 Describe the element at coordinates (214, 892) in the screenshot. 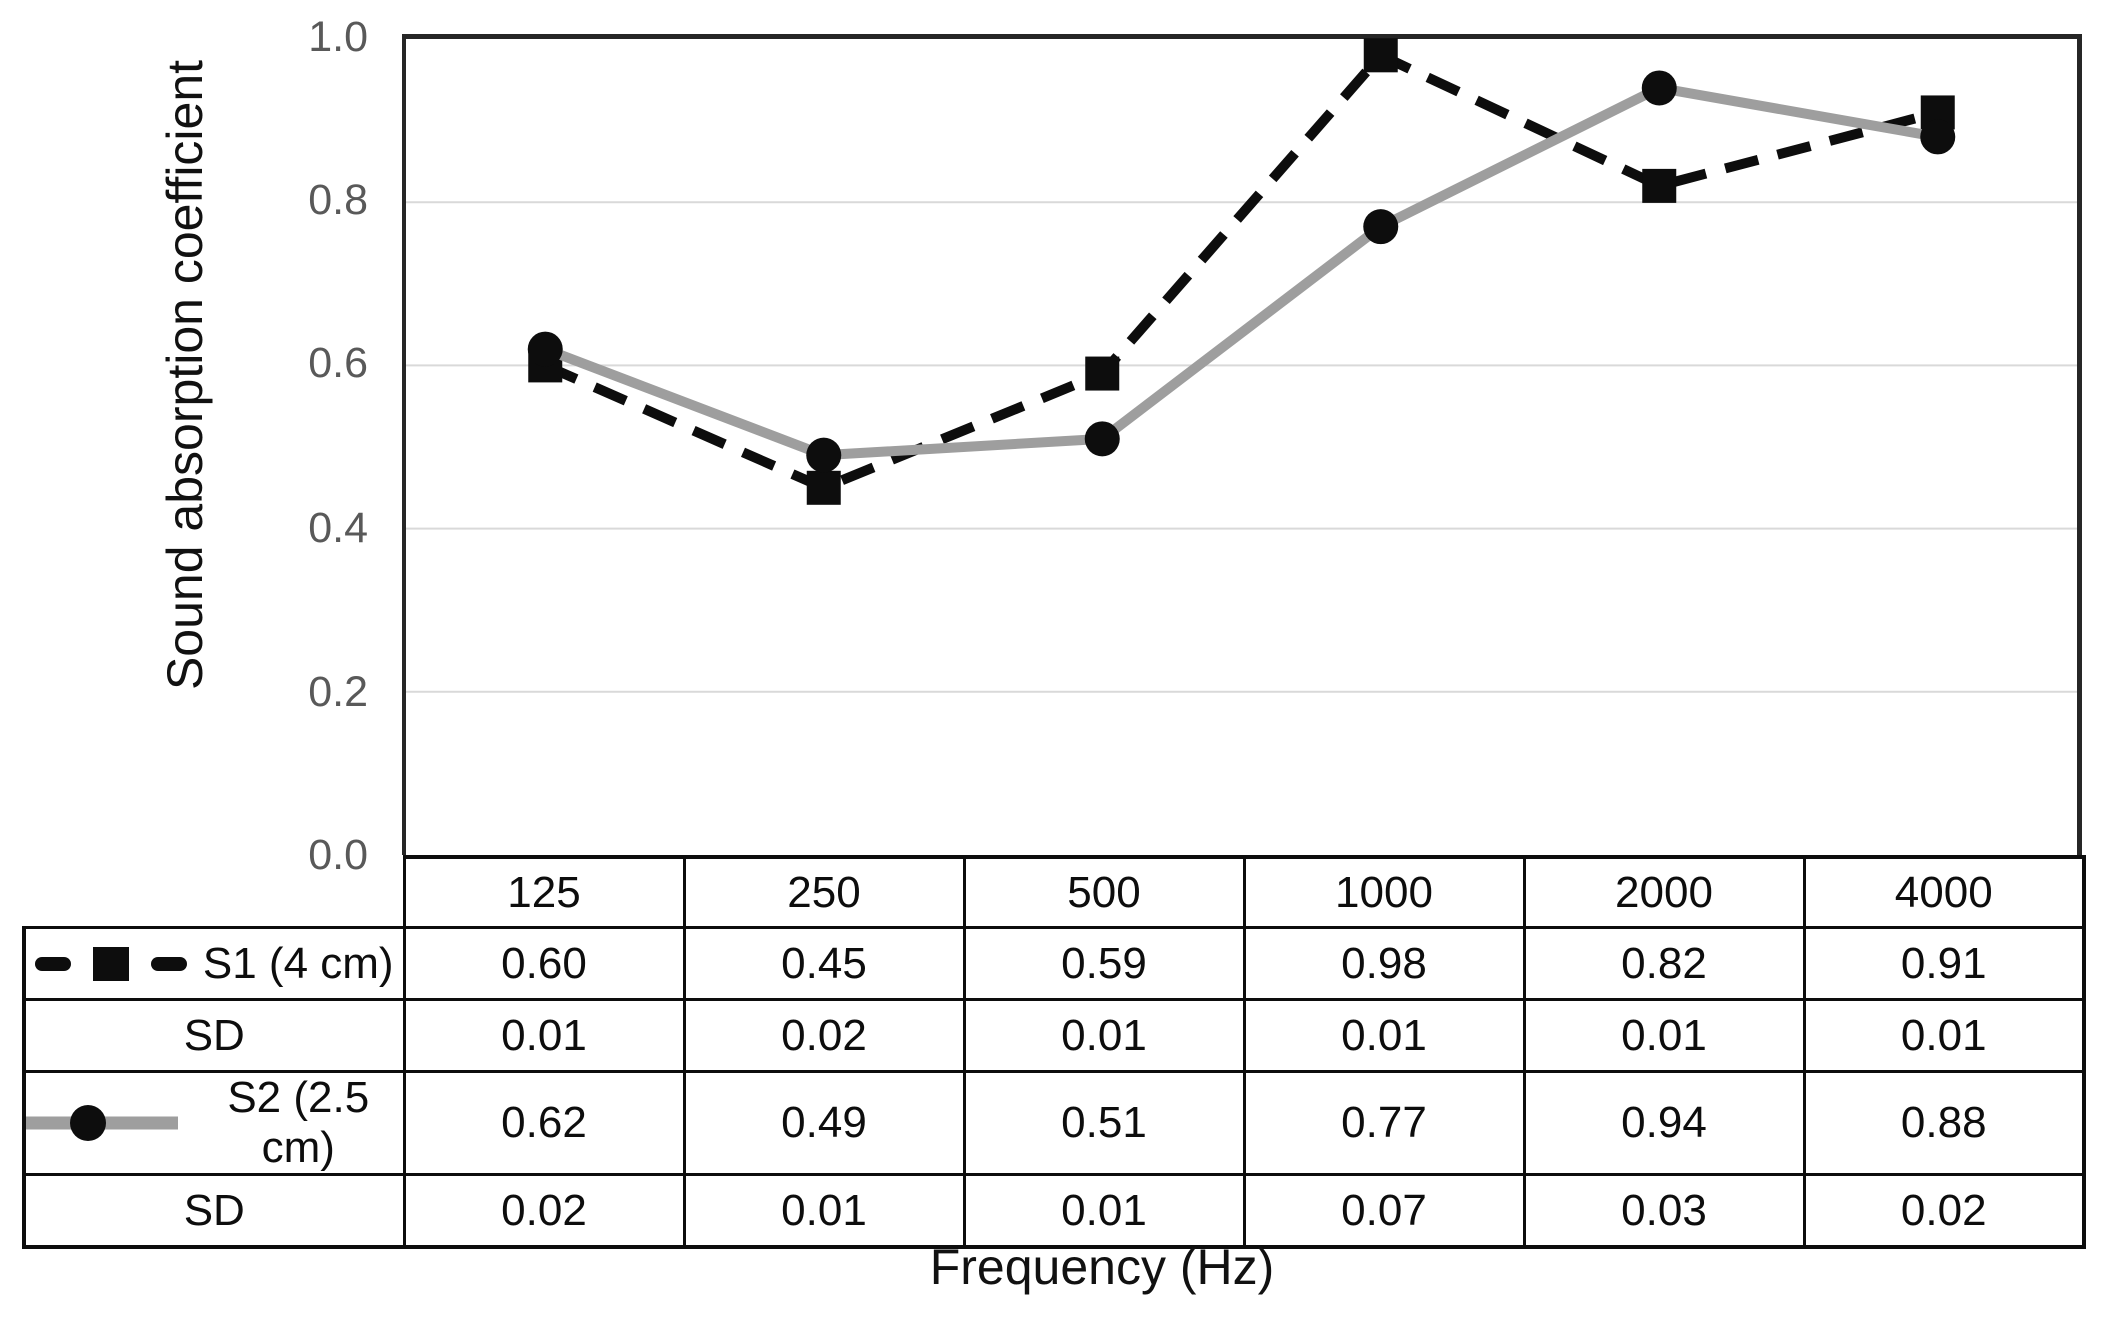

I see `table-corner-blank` at that location.